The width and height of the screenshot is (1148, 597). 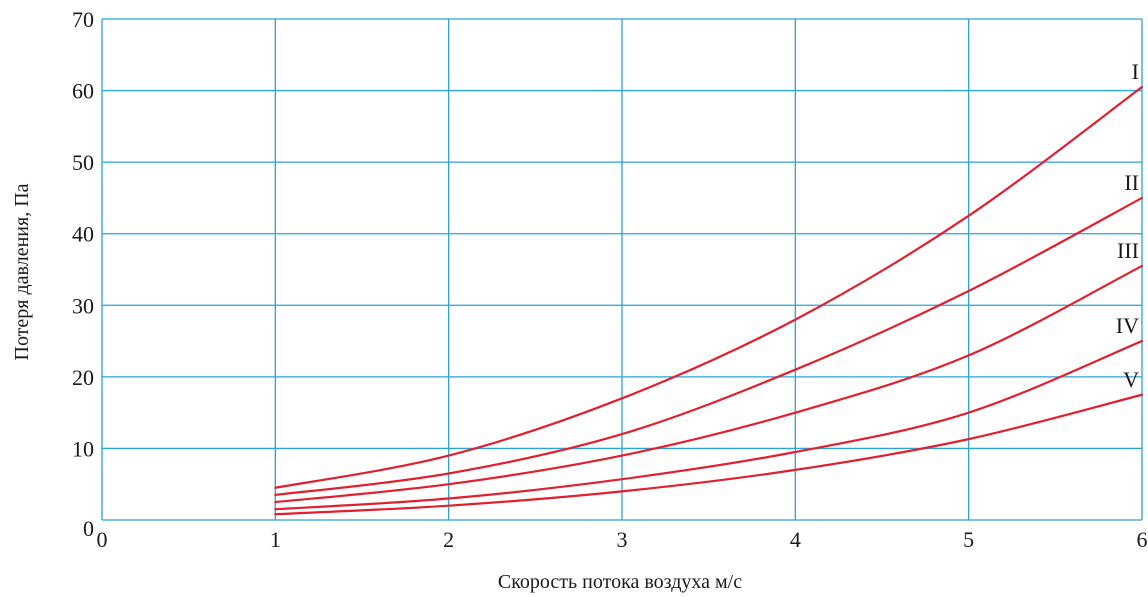 I want to click on y-tick-label: 50, so click(x=83, y=162).